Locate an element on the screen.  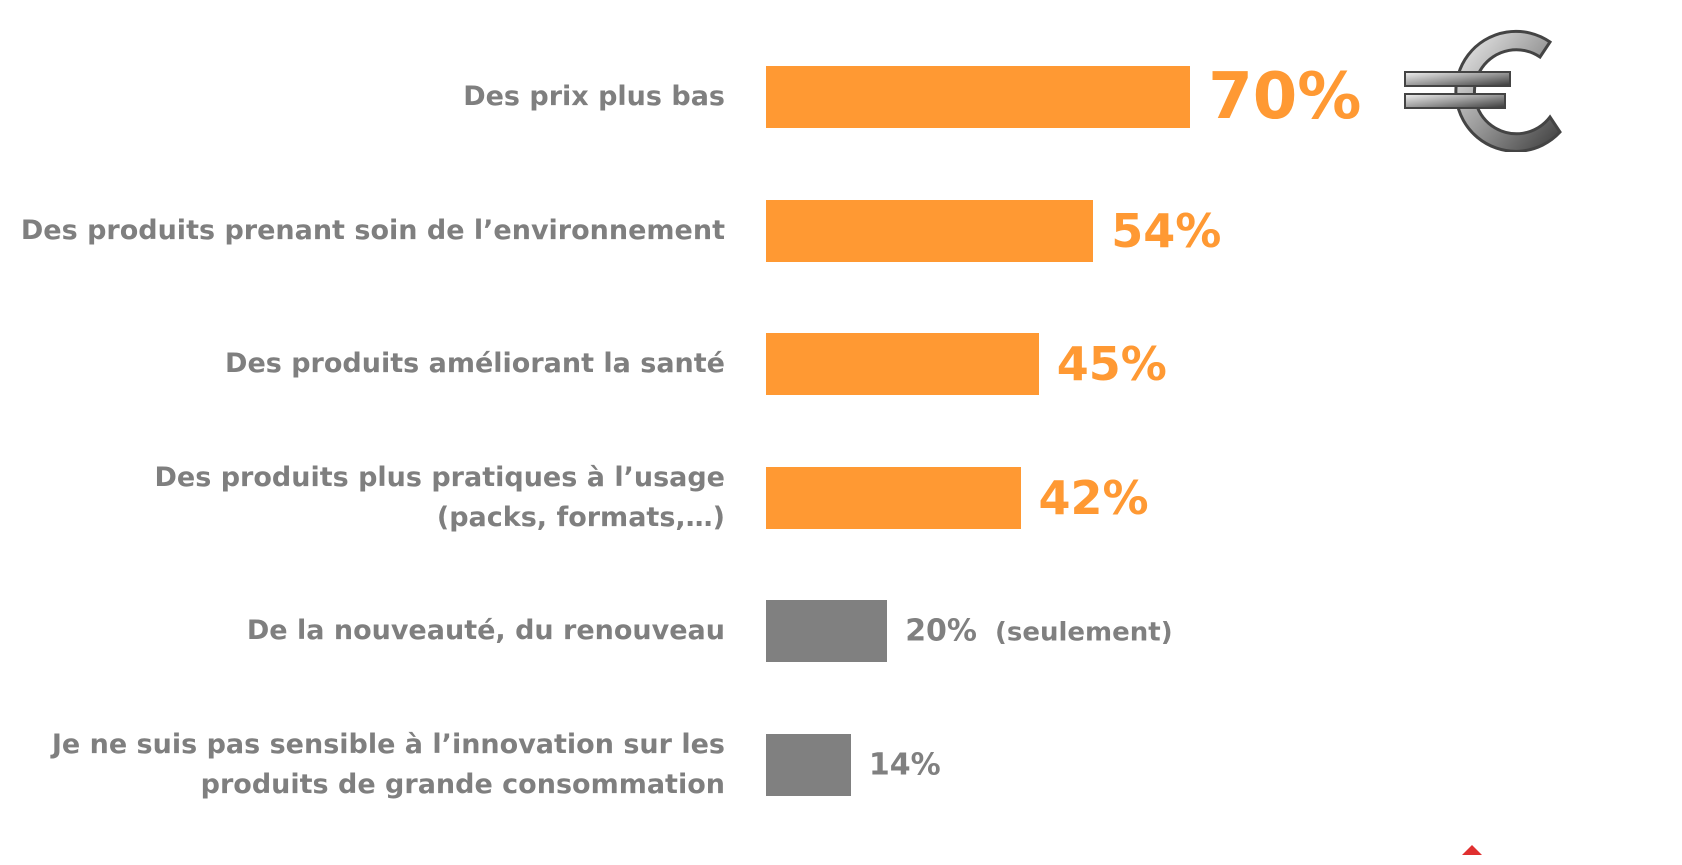
value-label: 20% is located at coordinates (941, 631).